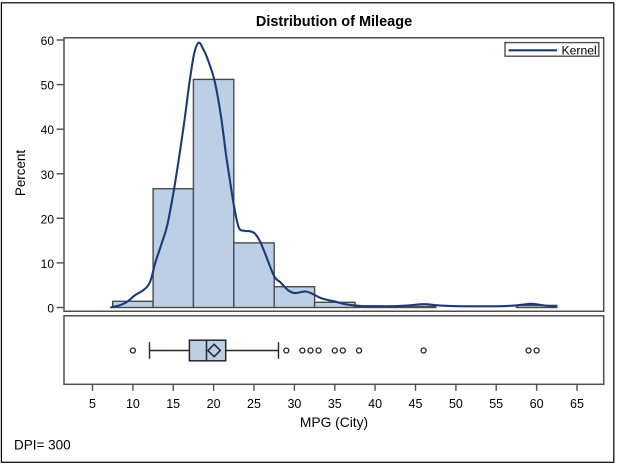  Describe the element at coordinates (254, 404) in the screenshot. I see `svg-text: 25` at that location.